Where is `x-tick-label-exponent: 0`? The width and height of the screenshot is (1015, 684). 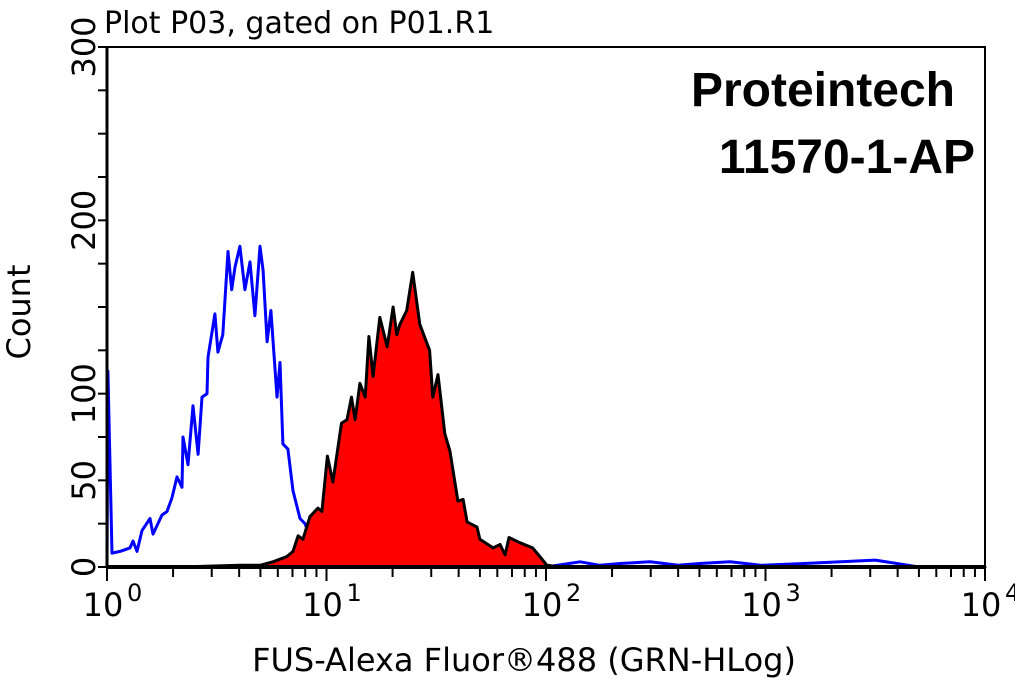 x-tick-label-exponent: 0 is located at coordinates (134, 593).